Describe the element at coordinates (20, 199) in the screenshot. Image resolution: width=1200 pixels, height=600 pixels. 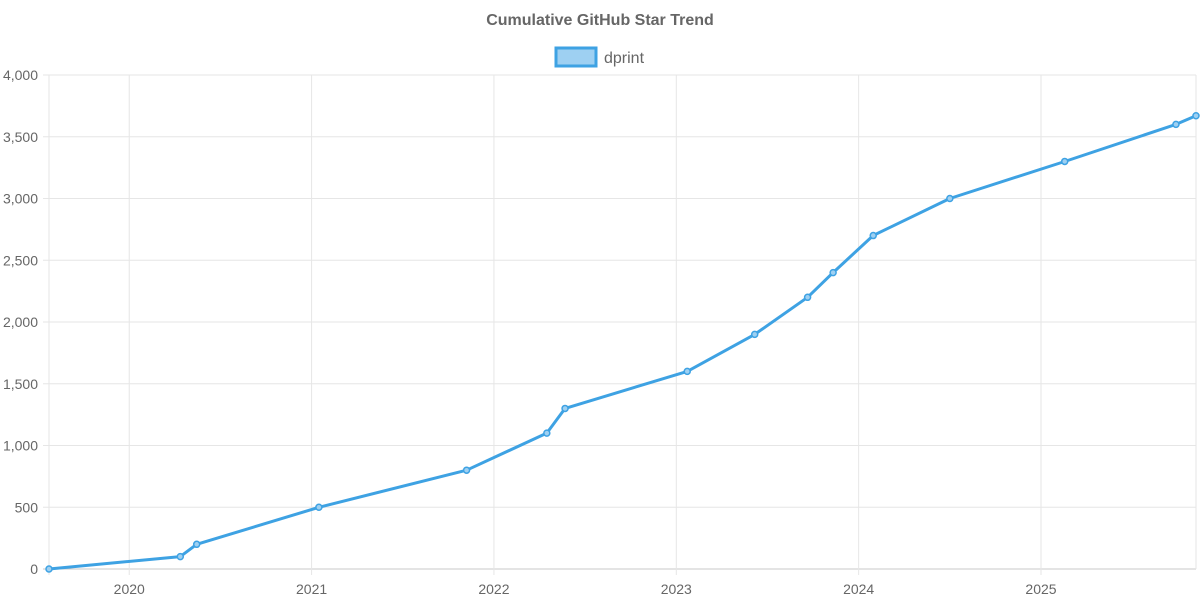
I see `y-tick-label: 3,000` at that location.